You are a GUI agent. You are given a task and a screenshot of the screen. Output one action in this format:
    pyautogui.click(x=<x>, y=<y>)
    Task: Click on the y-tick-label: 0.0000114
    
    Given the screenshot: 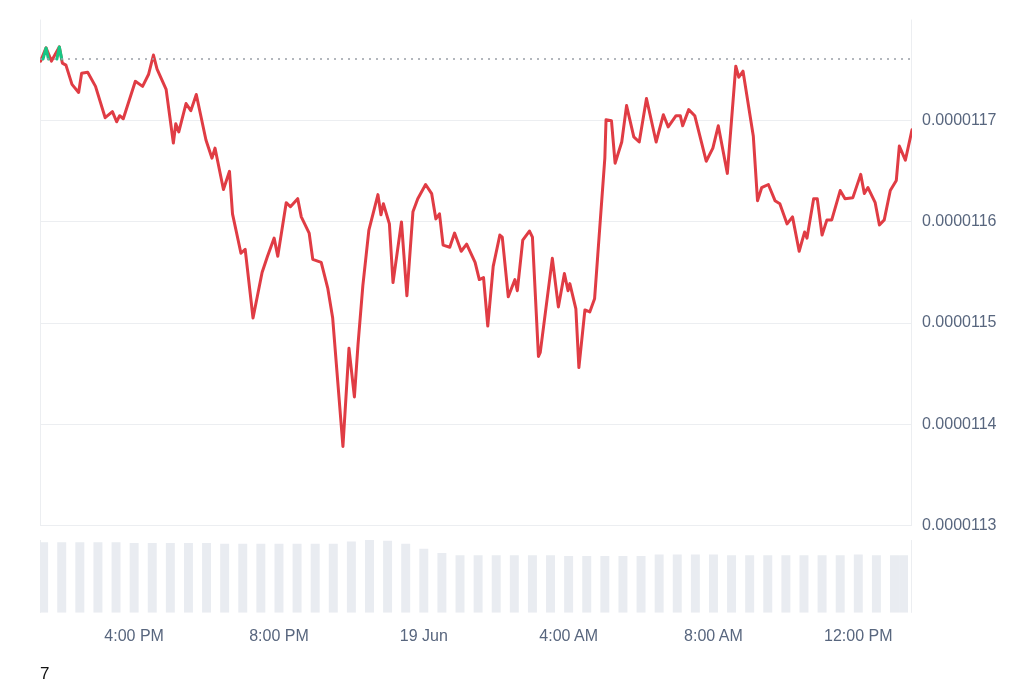 What is the action you would take?
    pyautogui.click(x=959, y=423)
    